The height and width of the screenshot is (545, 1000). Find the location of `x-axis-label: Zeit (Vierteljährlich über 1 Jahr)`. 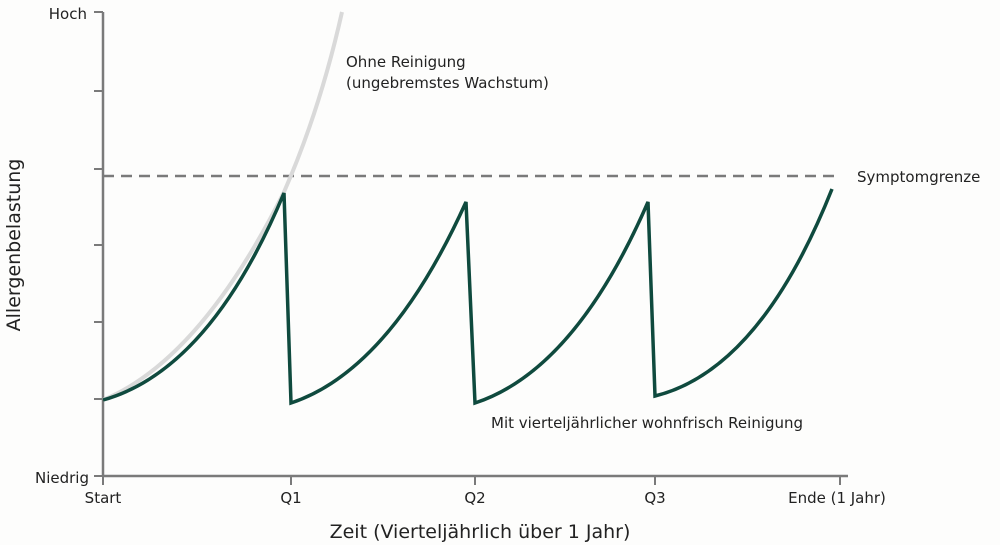

x-axis-label: Zeit (Vierteljährlich über 1 Jahr) is located at coordinates (480, 532).